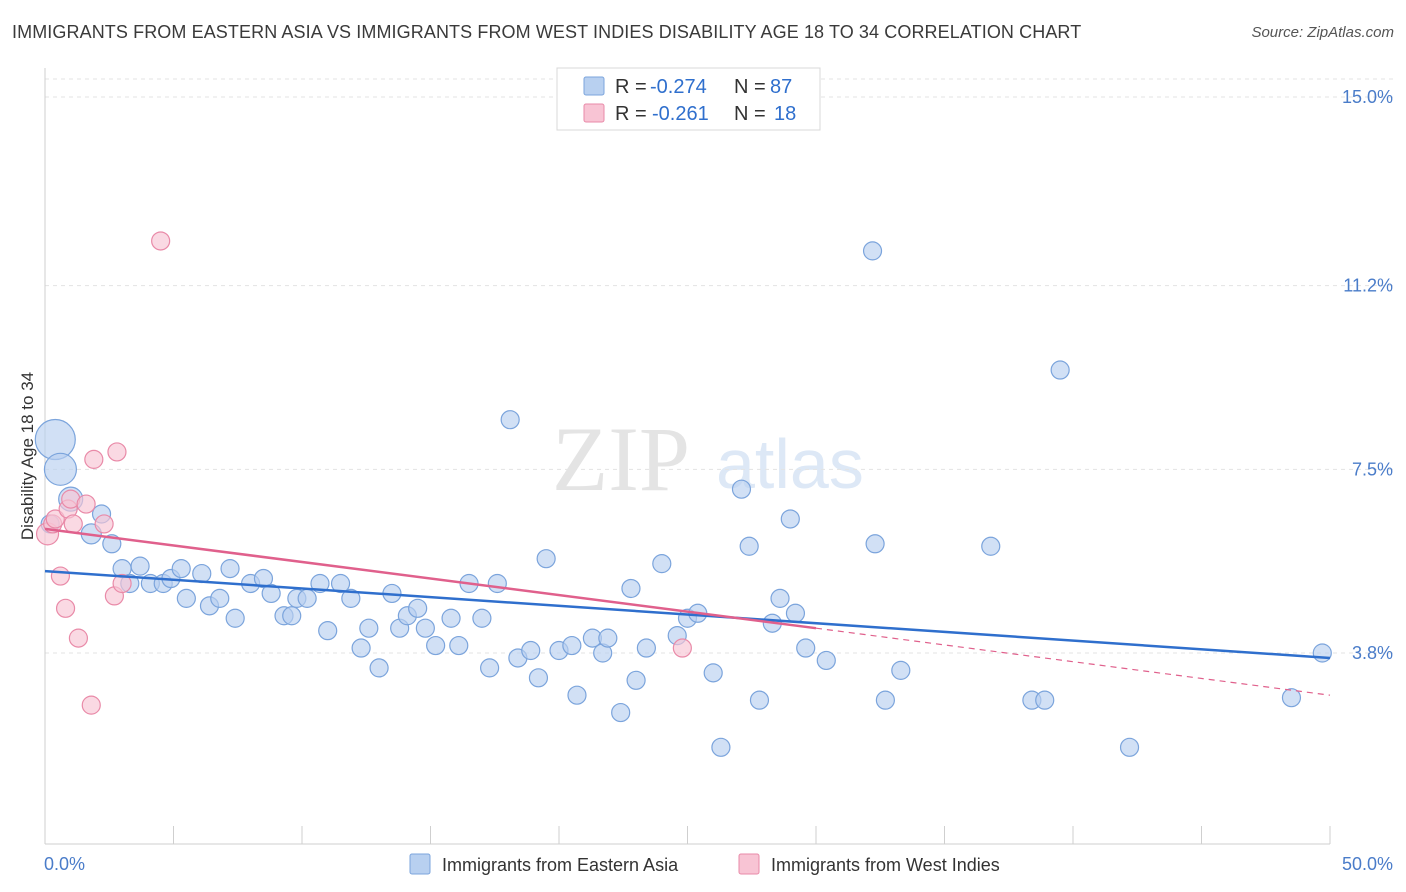 The height and width of the screenshot is (892, 1406). I want to click on series-legend-label-pink: Immigrants from West Indies, so click(885, 865).